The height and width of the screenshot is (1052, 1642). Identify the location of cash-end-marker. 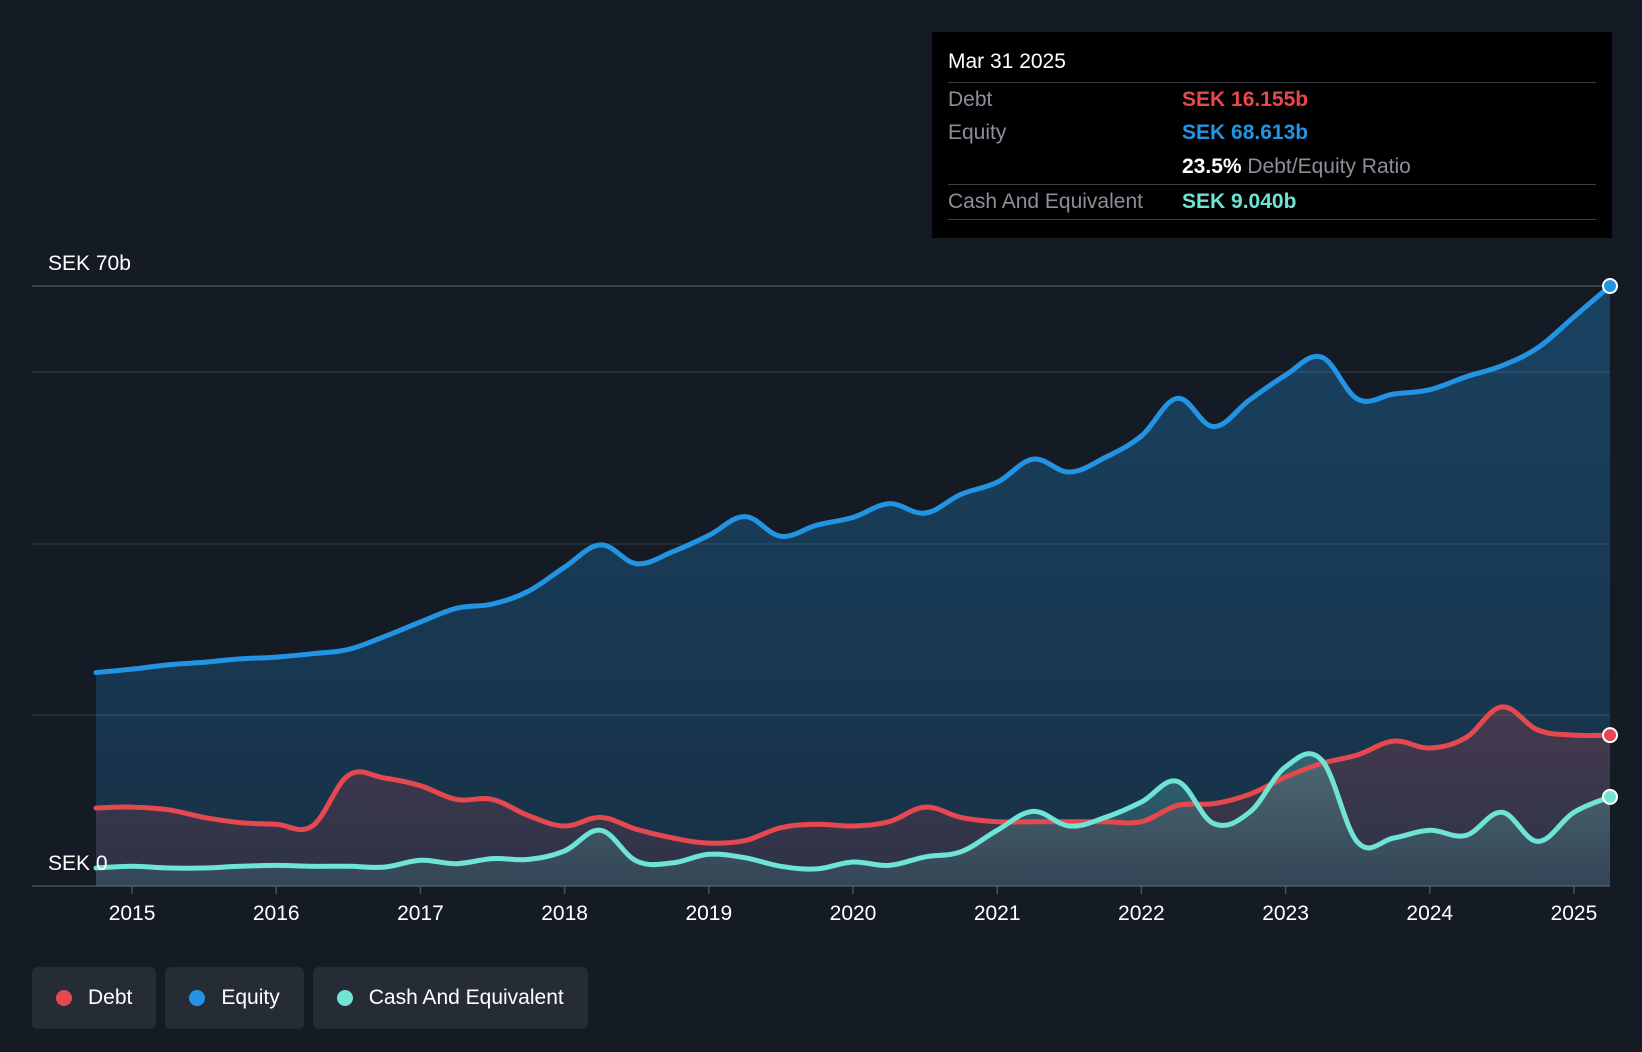
(1610, 796).